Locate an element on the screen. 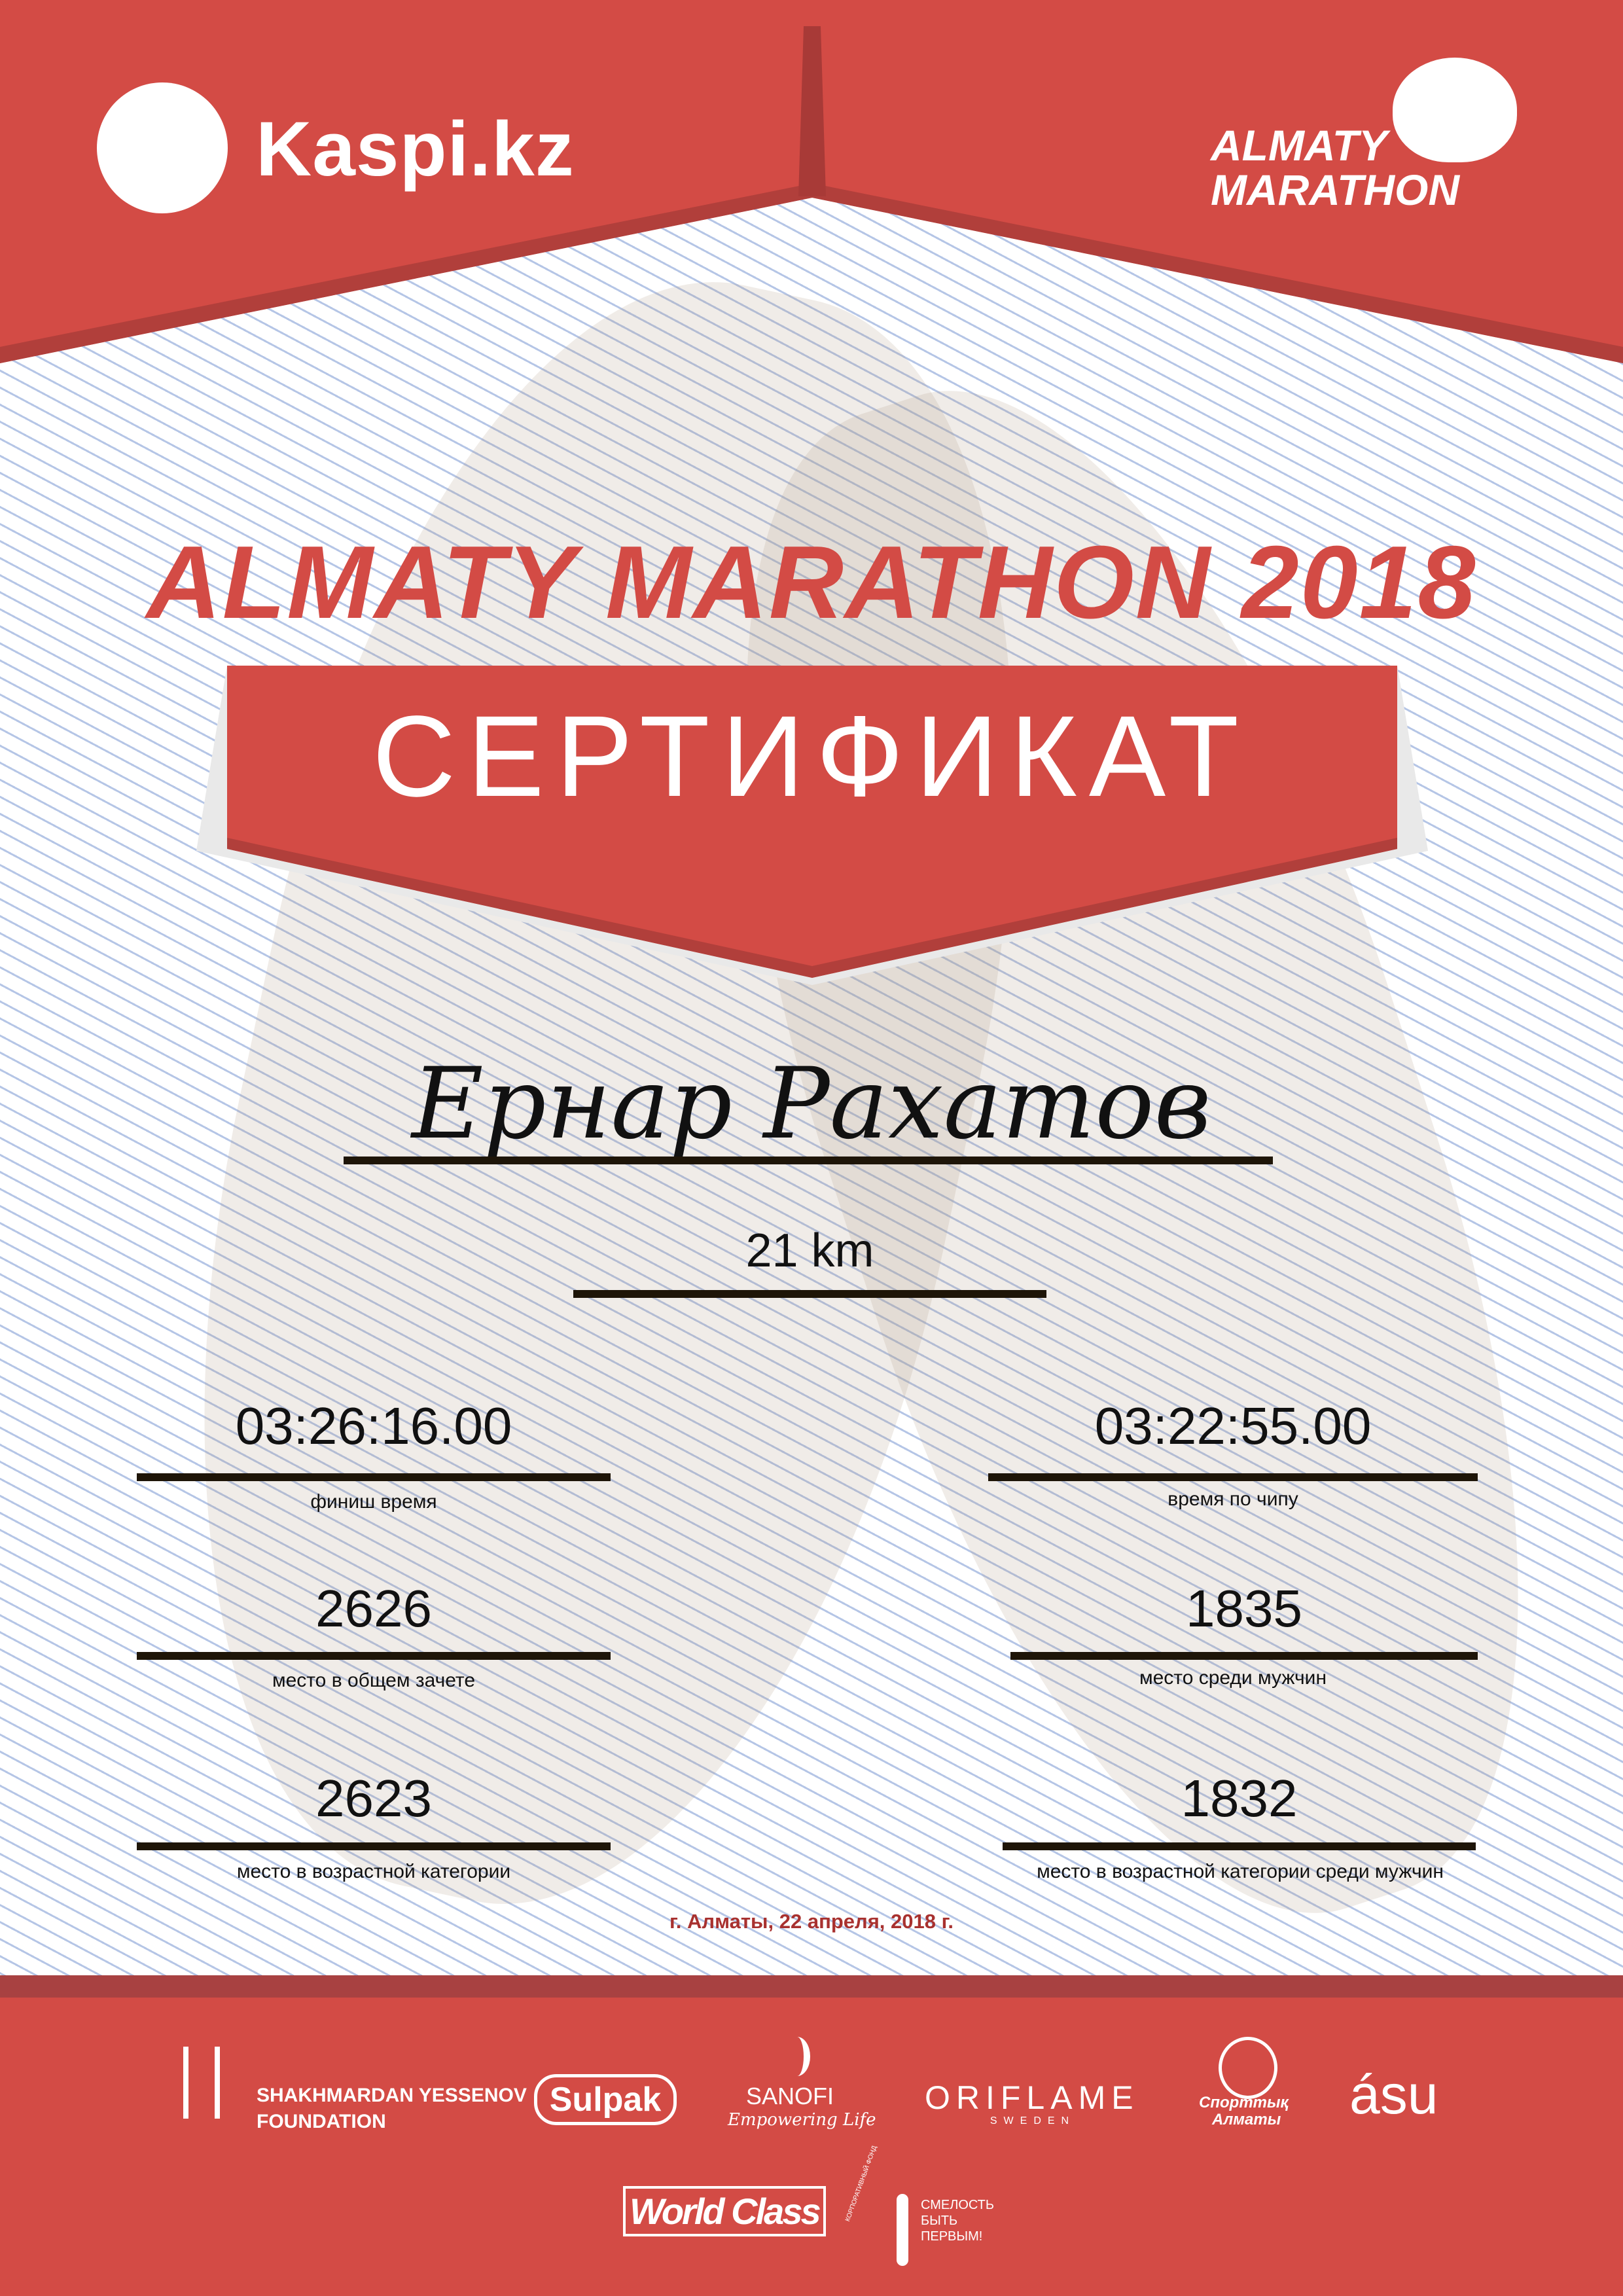 The height and width of the screenshot is (2296, 1623). overall-place-value: 2626 is located at coordinates (373, 1608).